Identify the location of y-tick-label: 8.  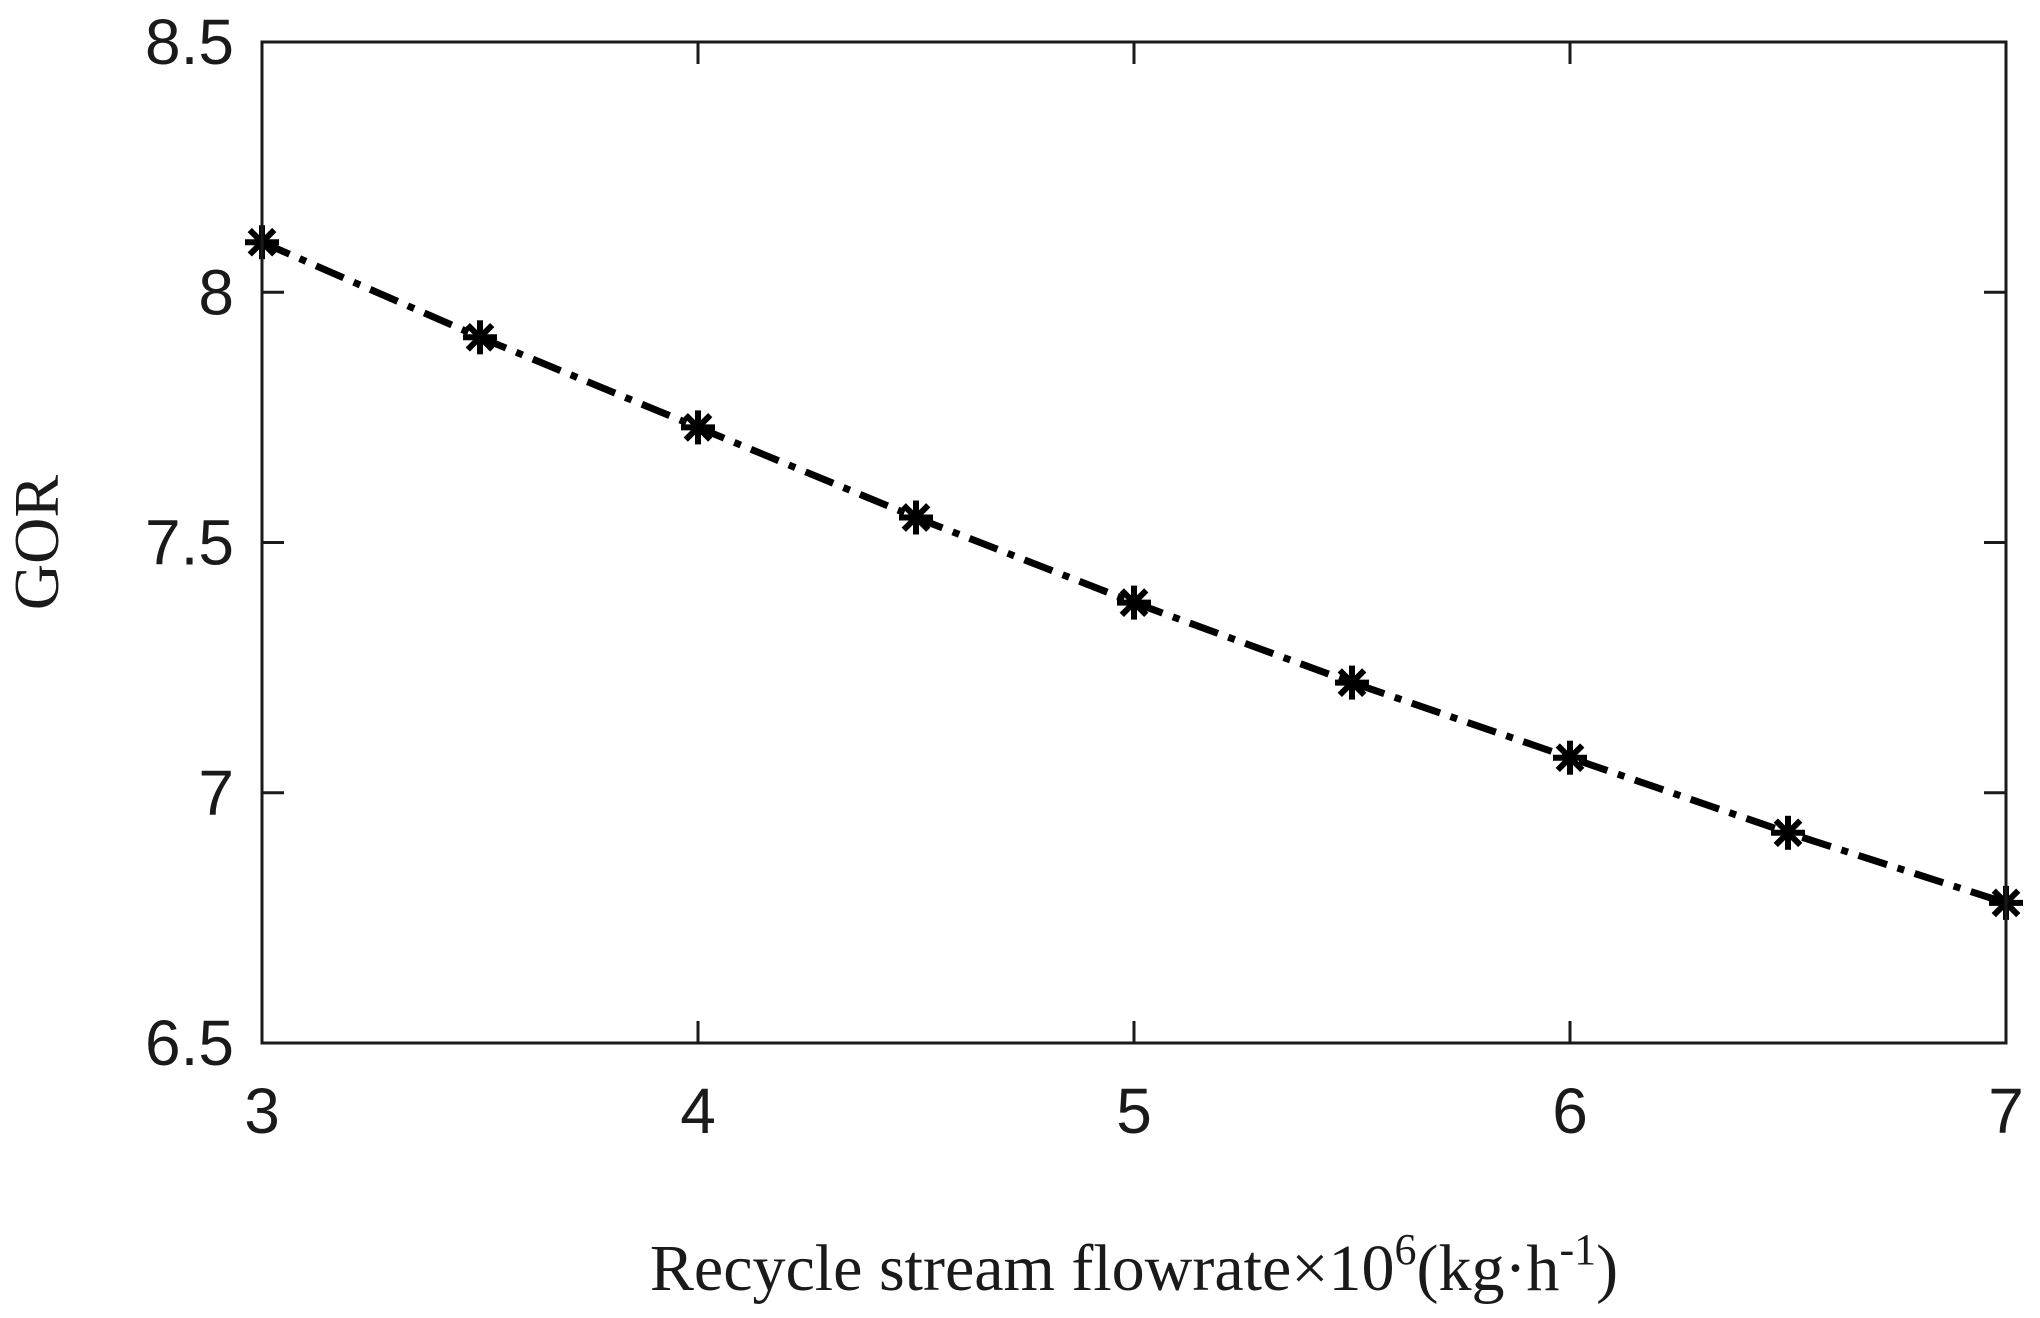
(216, 292).